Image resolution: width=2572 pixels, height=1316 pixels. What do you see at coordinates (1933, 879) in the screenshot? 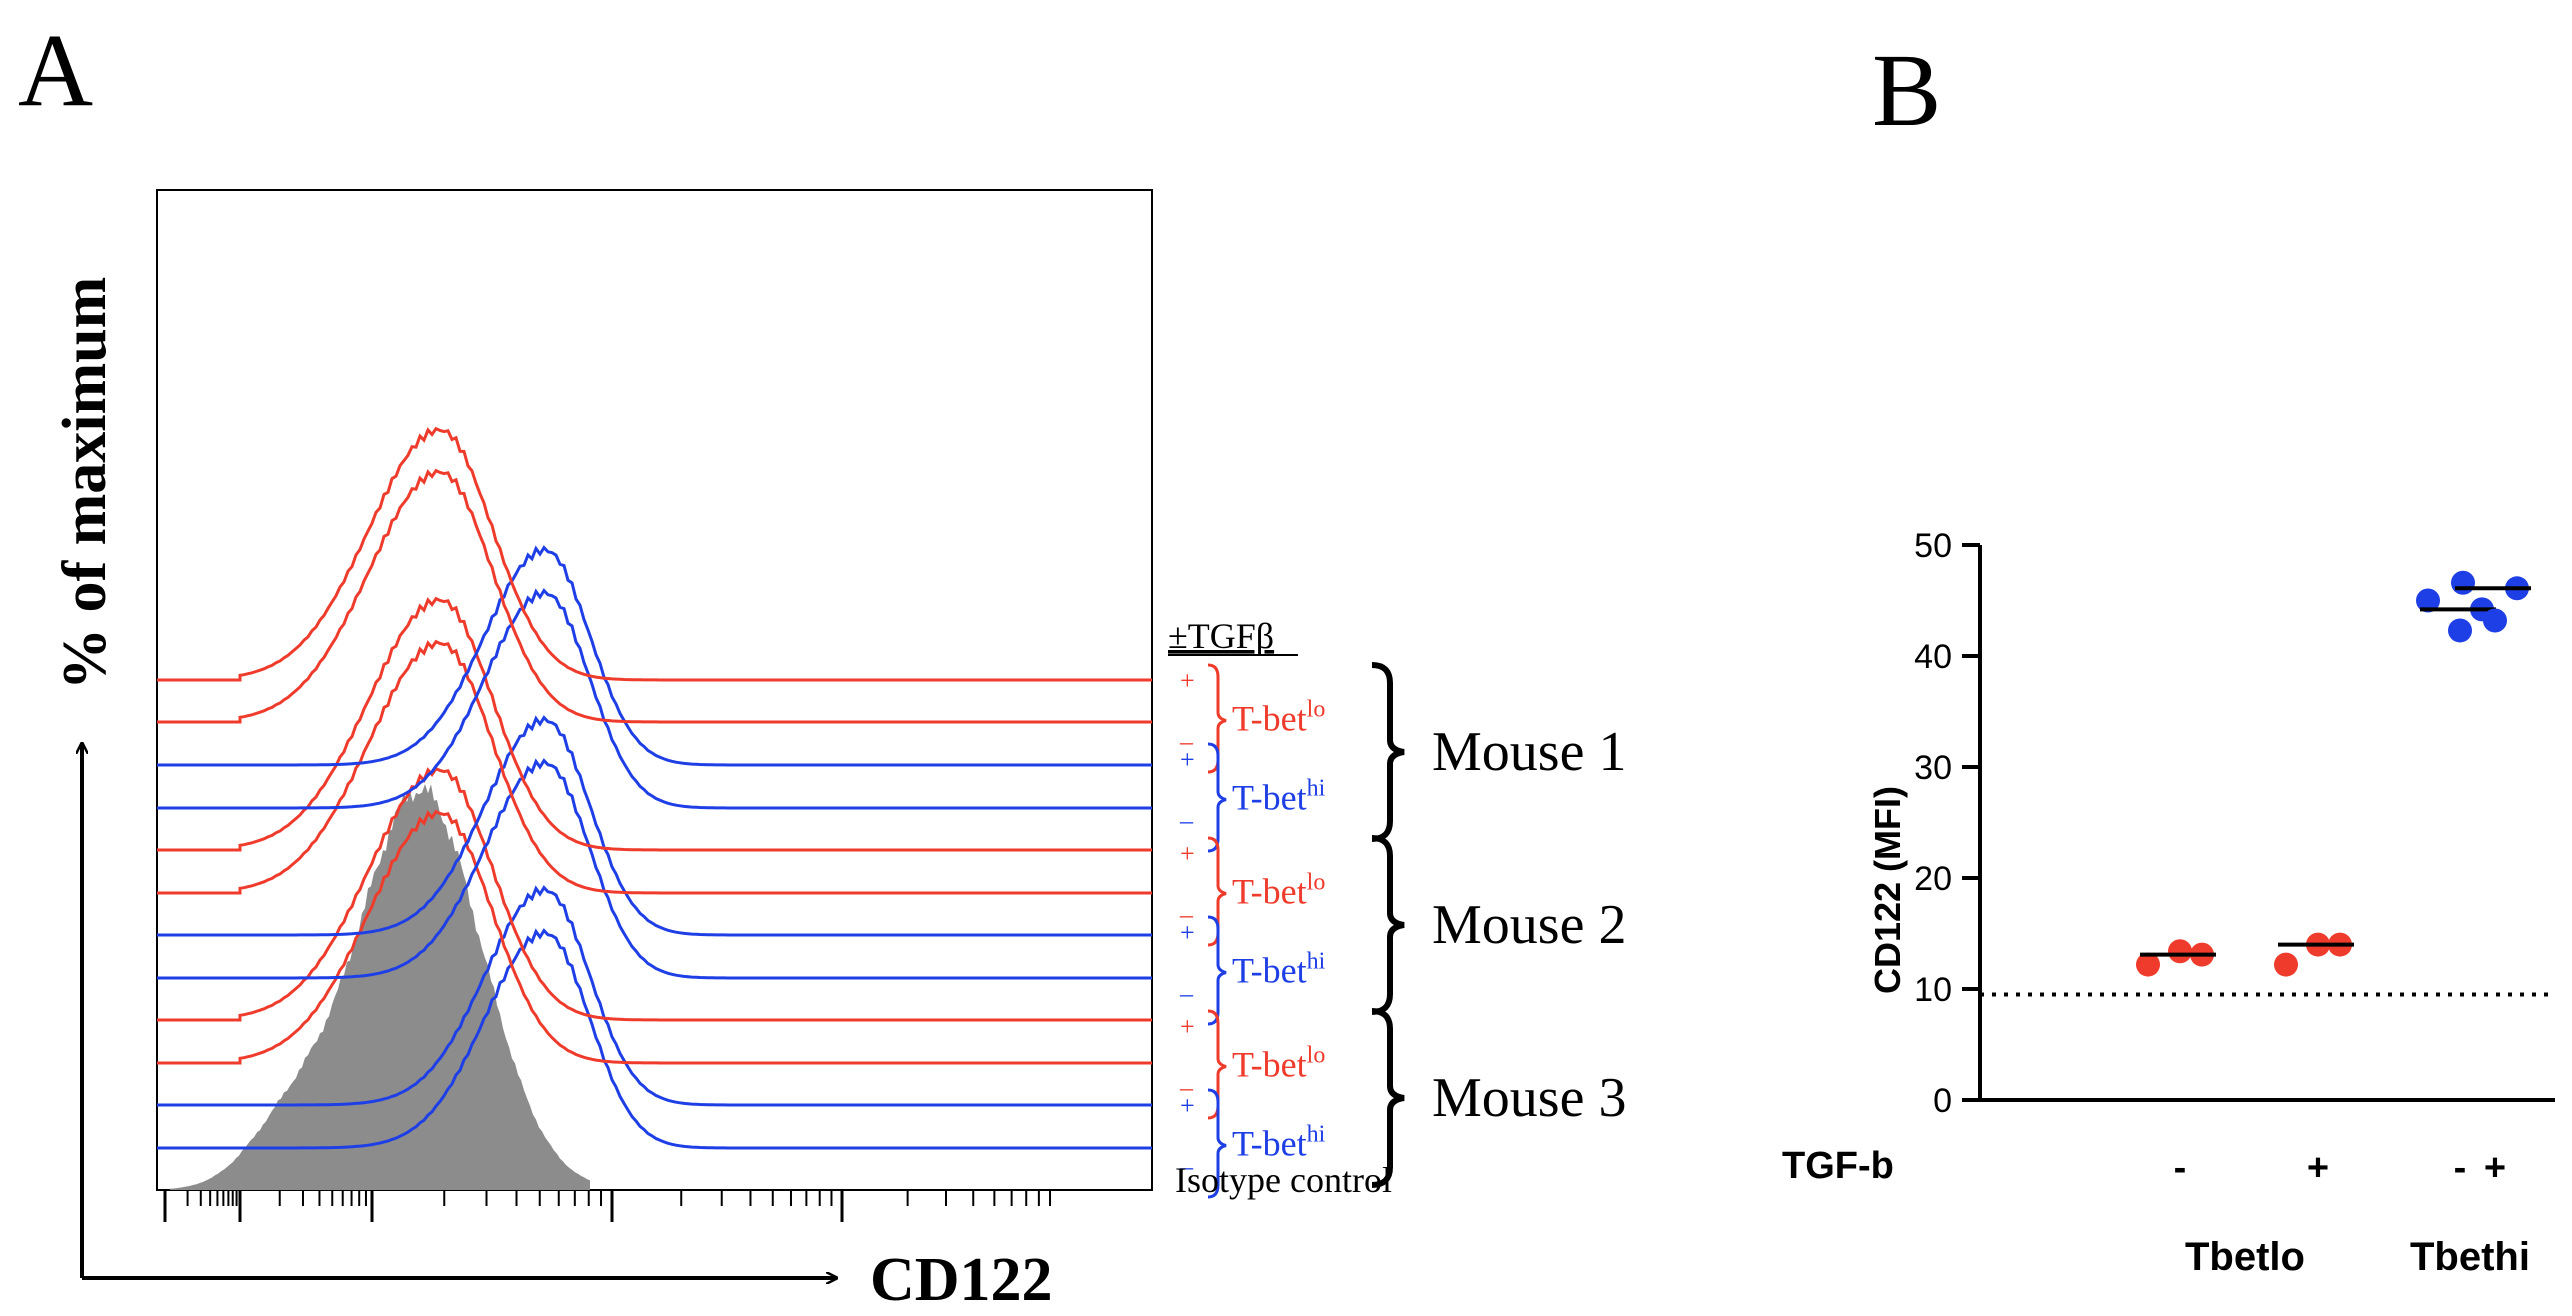
I see `y-tick-label-b: 20` at bounding box center [1933, 879].